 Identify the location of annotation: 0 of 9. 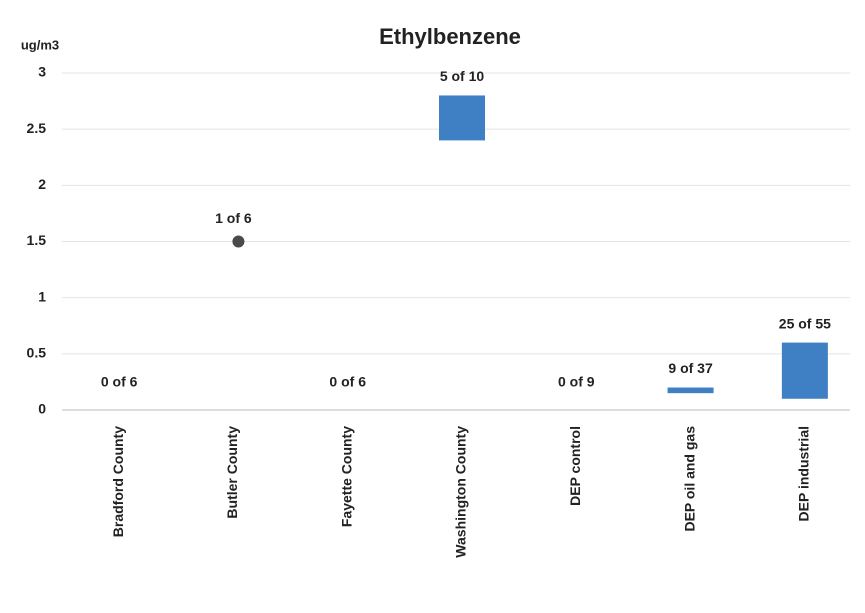
(576, 382).